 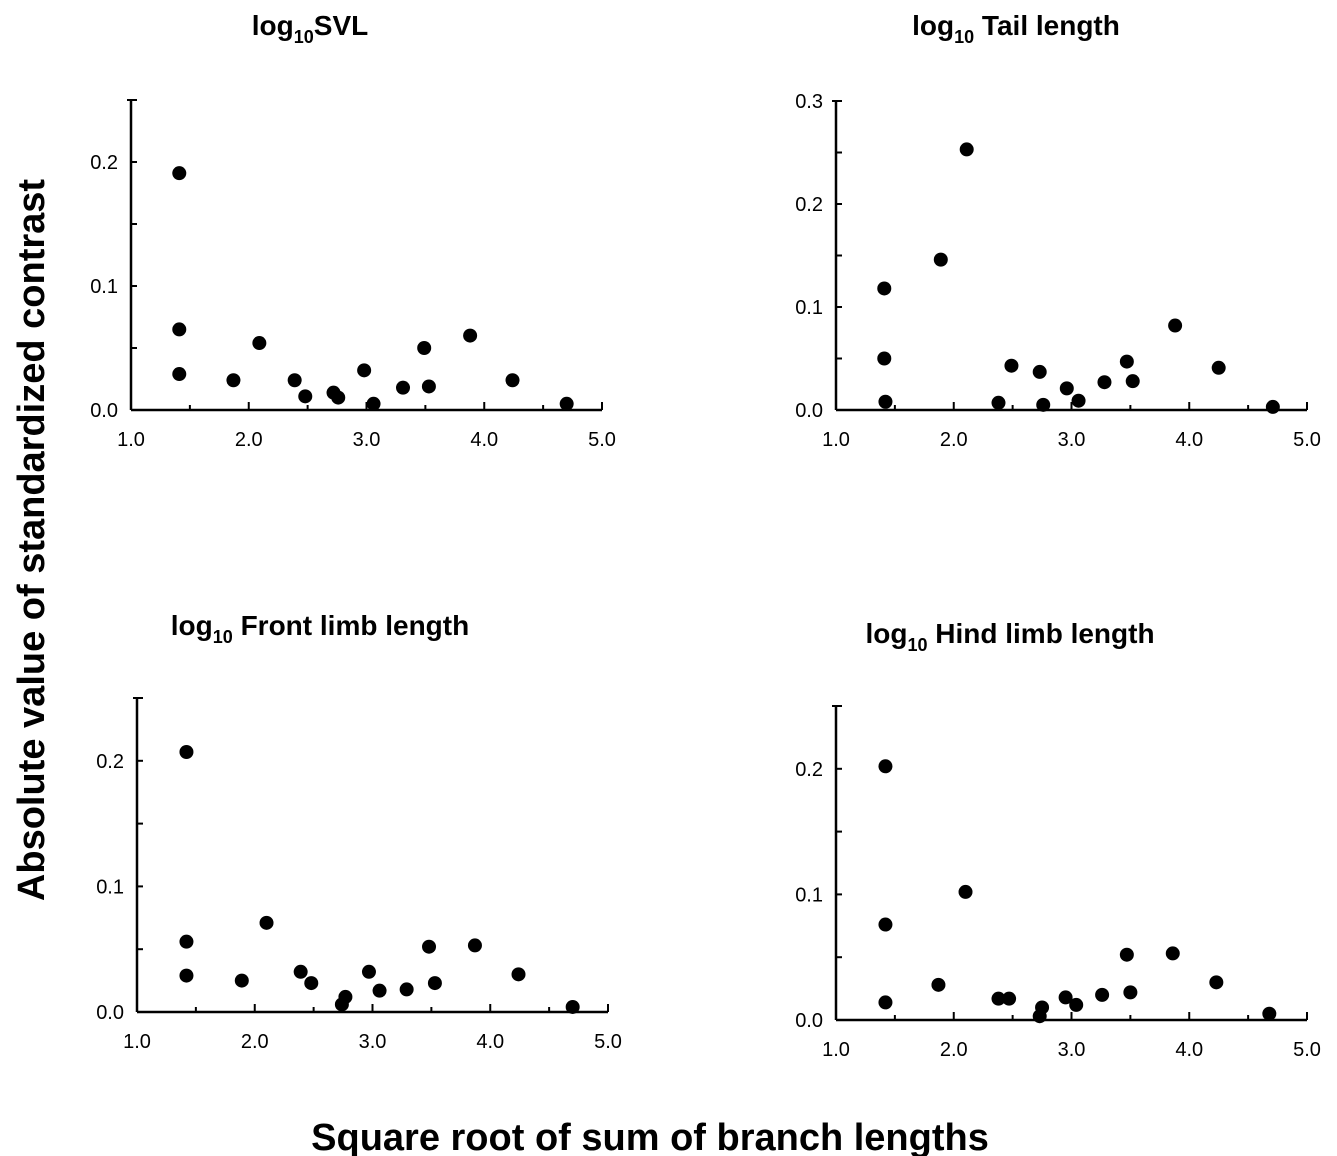 What do you see at coordinates (351, 625) in the screenshot?
I see `panel-title-rest: Front limb length` at bounding box center [351, 625].